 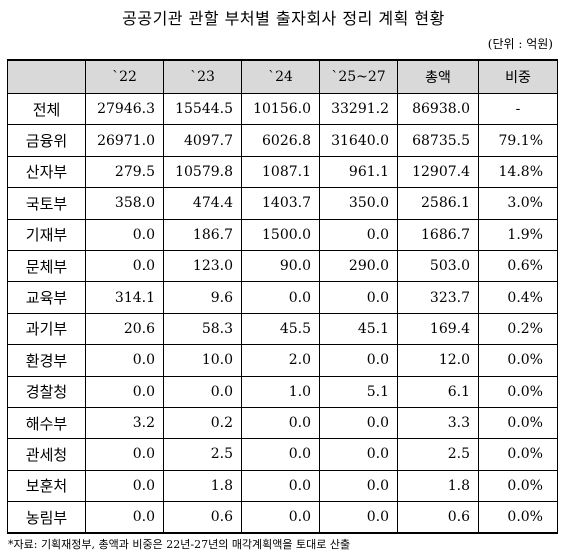 I want to click on table-row: 해수부 3.2 0.2 0.0 0.0 3.3 0.0%, so click(x=282, y=423).